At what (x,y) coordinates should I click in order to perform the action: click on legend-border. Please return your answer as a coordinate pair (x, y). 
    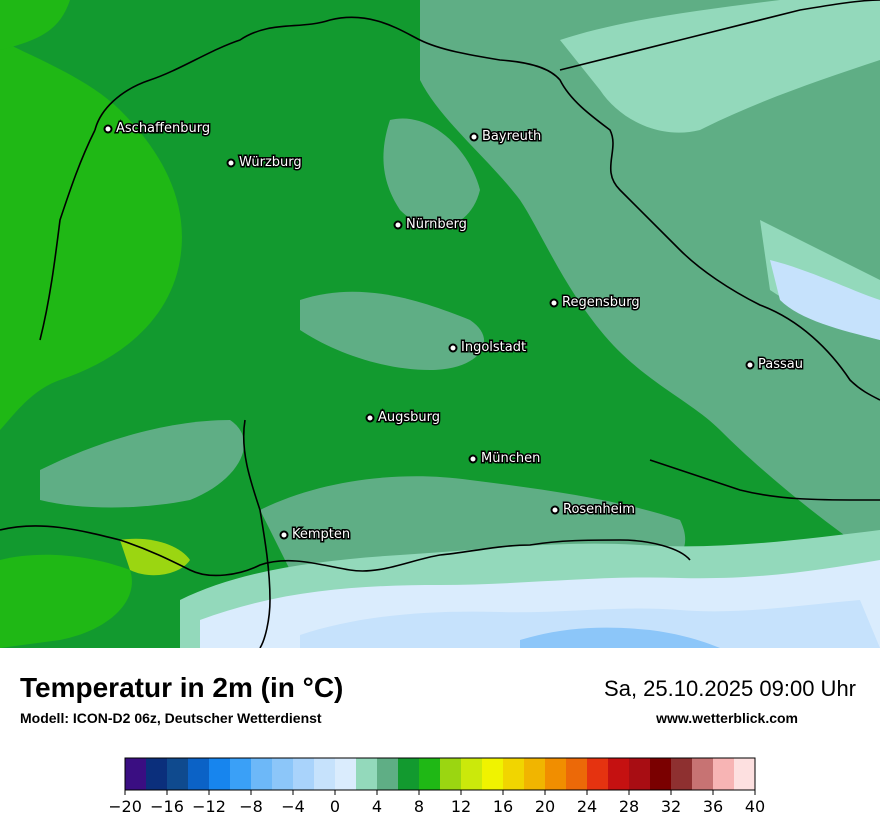
    Looking at the image, I should click on (440, 774).